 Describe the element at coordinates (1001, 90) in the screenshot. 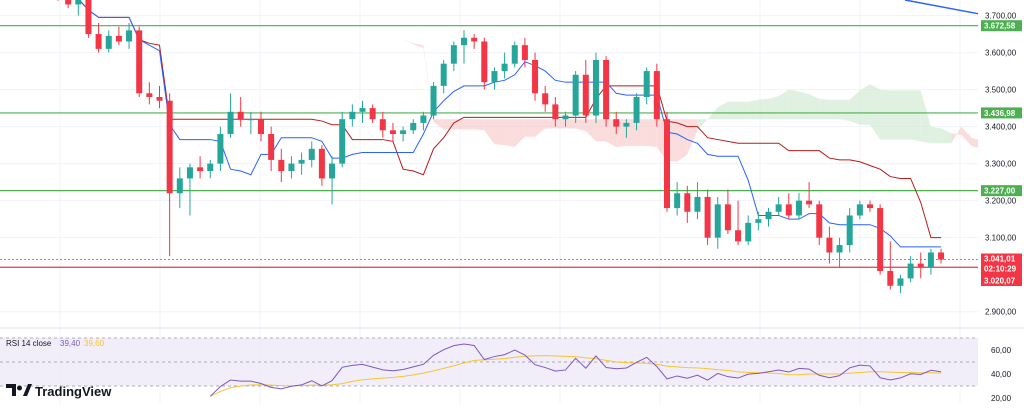

I see `price-tick-label: 3.500,00` at that location.